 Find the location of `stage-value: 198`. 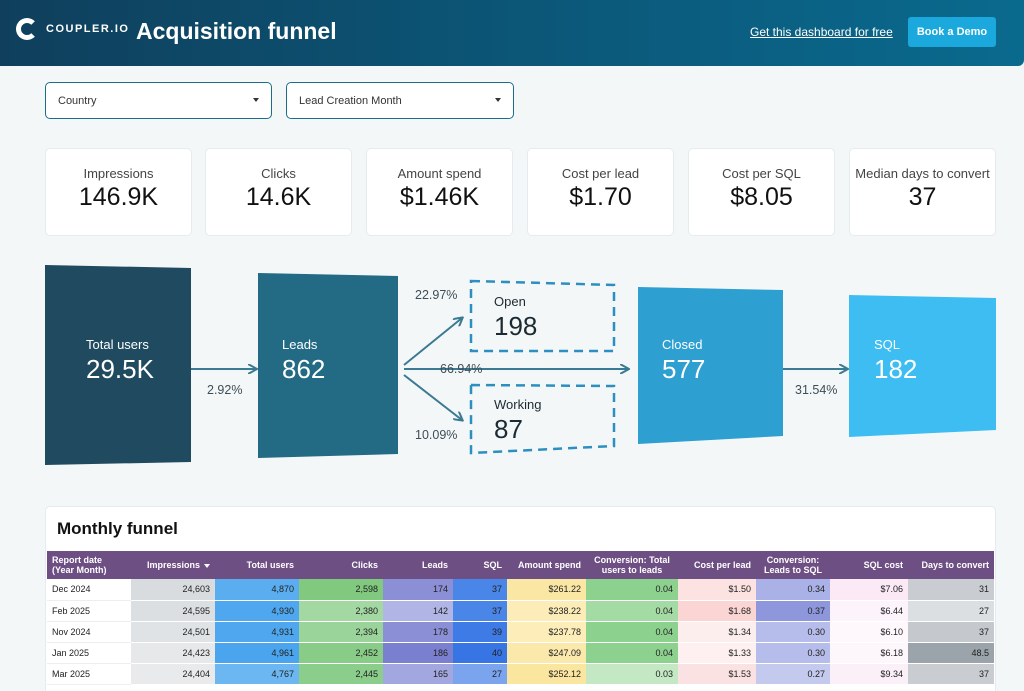

stage-value: 198 is located at coordinates (516, 326).